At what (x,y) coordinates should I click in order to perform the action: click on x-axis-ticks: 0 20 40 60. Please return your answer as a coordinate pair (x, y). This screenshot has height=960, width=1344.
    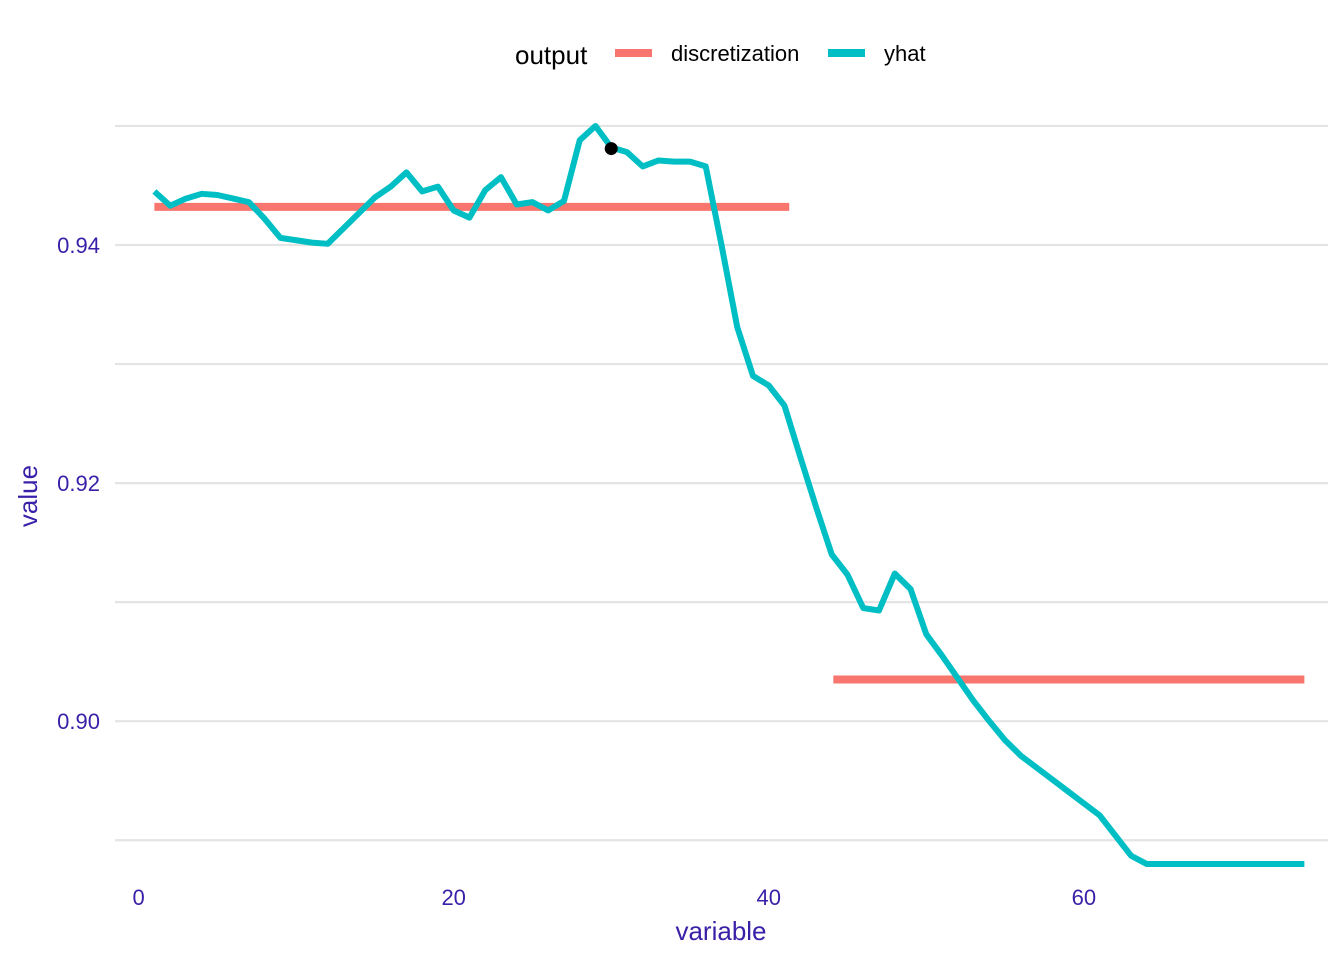
    Looking at the image, I should click on (615, 897).